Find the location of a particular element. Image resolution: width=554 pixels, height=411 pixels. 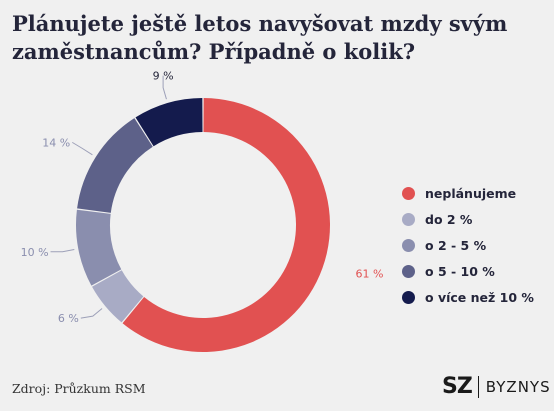

legend-item-do-2: do 2 % is located at coordinates (468, 219).